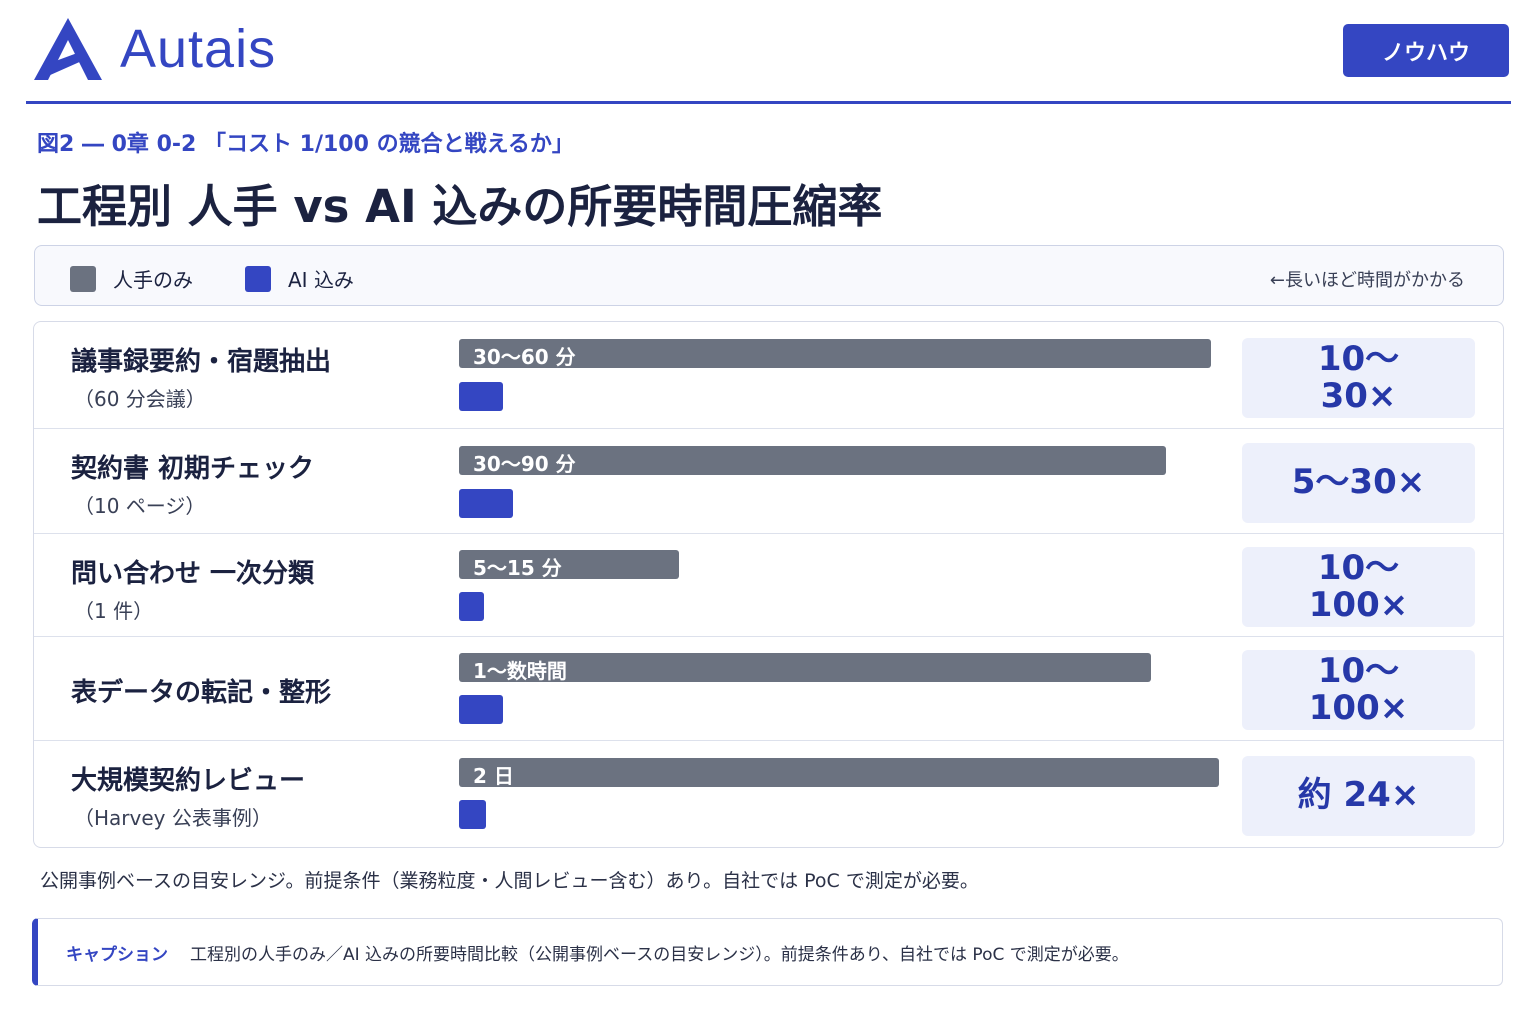 This screenshot has width=1536, height=1024. Describe the element at coordinates (768, 481) in the screenshot. I see `chart-row: 契約書 初期チェック （10 ページ） 30〜90 分 5〜30×` at that location.